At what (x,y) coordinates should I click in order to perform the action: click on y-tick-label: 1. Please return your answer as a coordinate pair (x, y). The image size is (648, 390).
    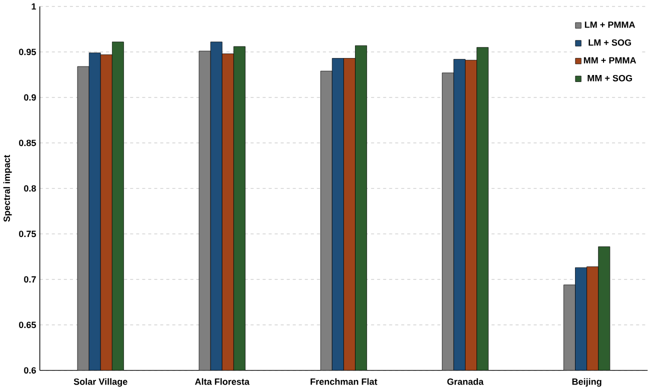
    Looking at the image, I should click on (34, 6).